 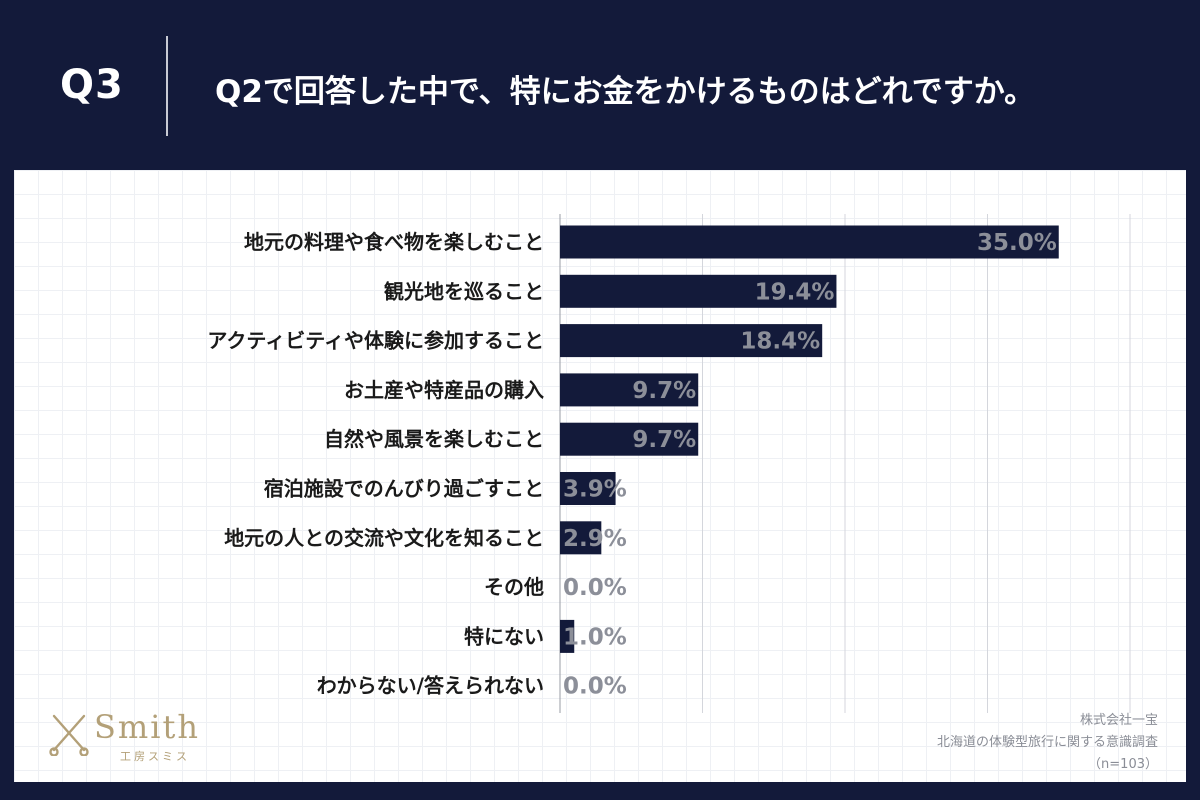 What do you see at coordinates (404, 489) in the screenshot?
I see `category-label: 宿泊施設でのんびり過ごすこと` at bounding box center [404, 489].